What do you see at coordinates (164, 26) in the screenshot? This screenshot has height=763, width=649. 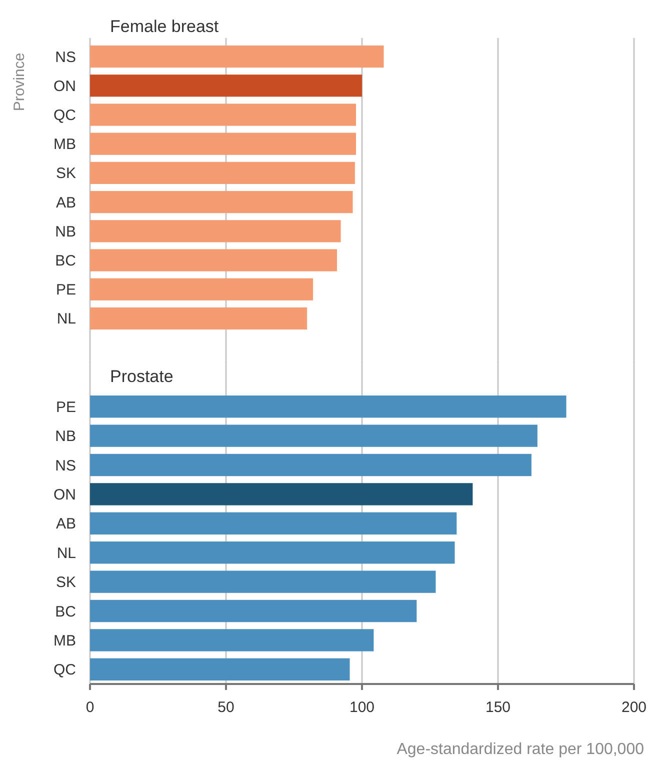 I see `chart-title: Female breast` at bounding box center [164, 26].